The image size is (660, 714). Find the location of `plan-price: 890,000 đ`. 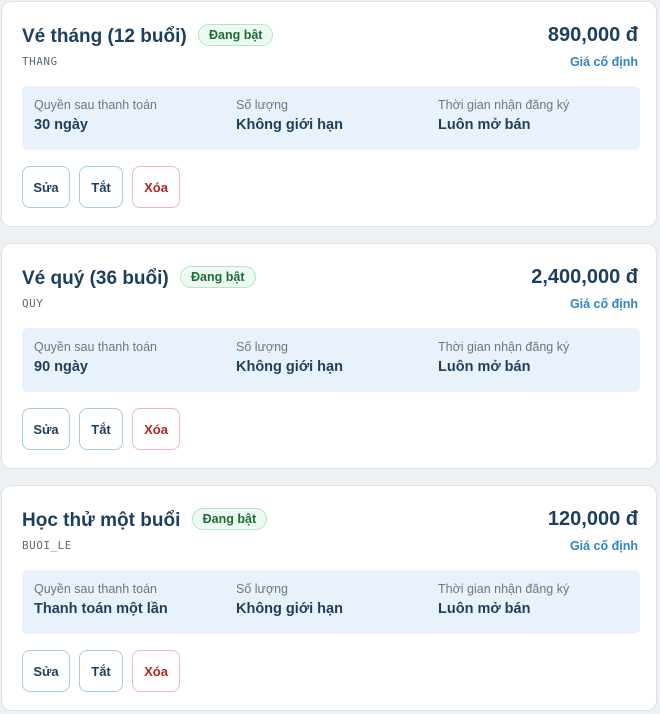

plan-price: 890,000 đ is located at coordinates (592, 35).